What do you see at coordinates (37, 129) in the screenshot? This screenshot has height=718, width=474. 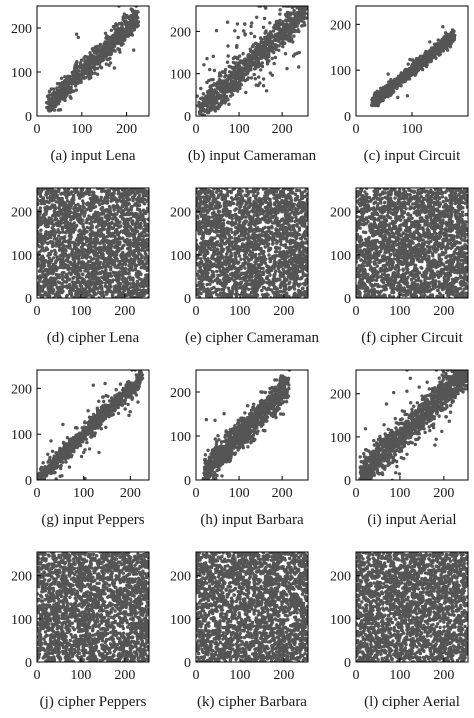 I see `x-tick-label: 0` at bounding box center [37, 129].